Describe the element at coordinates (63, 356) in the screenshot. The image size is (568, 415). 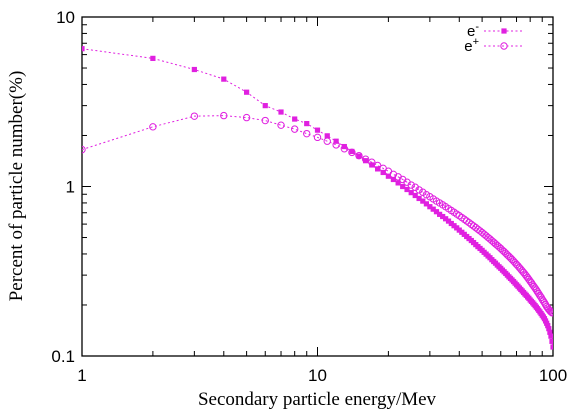
I see `y-tick-label: 0.1` at that location.